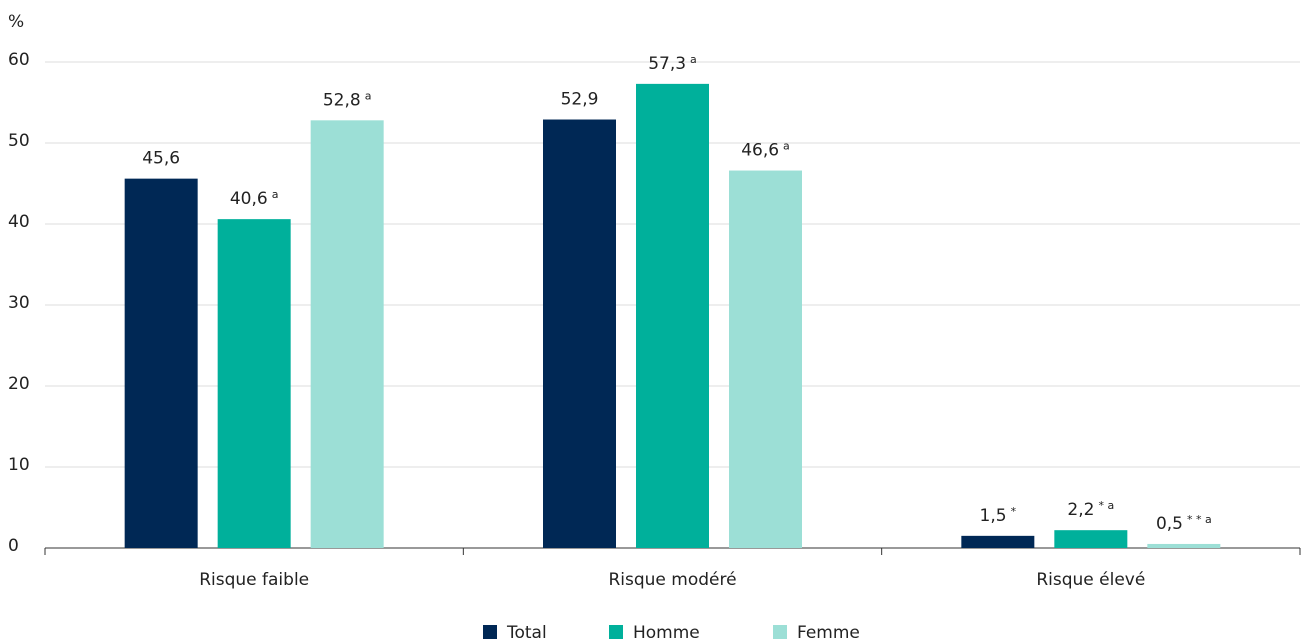 Image resolution: width=1301 pixels, height=644 pixels. Describe the element at coordinates (1184, 523) in the screenshot. I see `value-label: 0,5 * * a` at that location.